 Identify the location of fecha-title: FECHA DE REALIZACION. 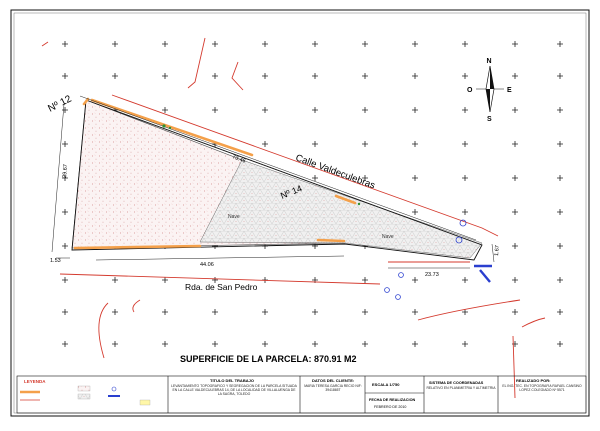
(392, 400).